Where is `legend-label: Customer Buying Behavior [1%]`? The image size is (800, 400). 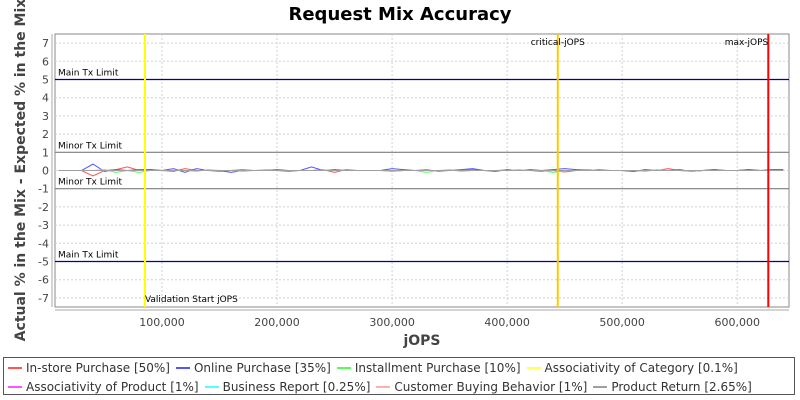
legend-label: Customer Buying Behavior [1%] is located at coordinates (491, 386).